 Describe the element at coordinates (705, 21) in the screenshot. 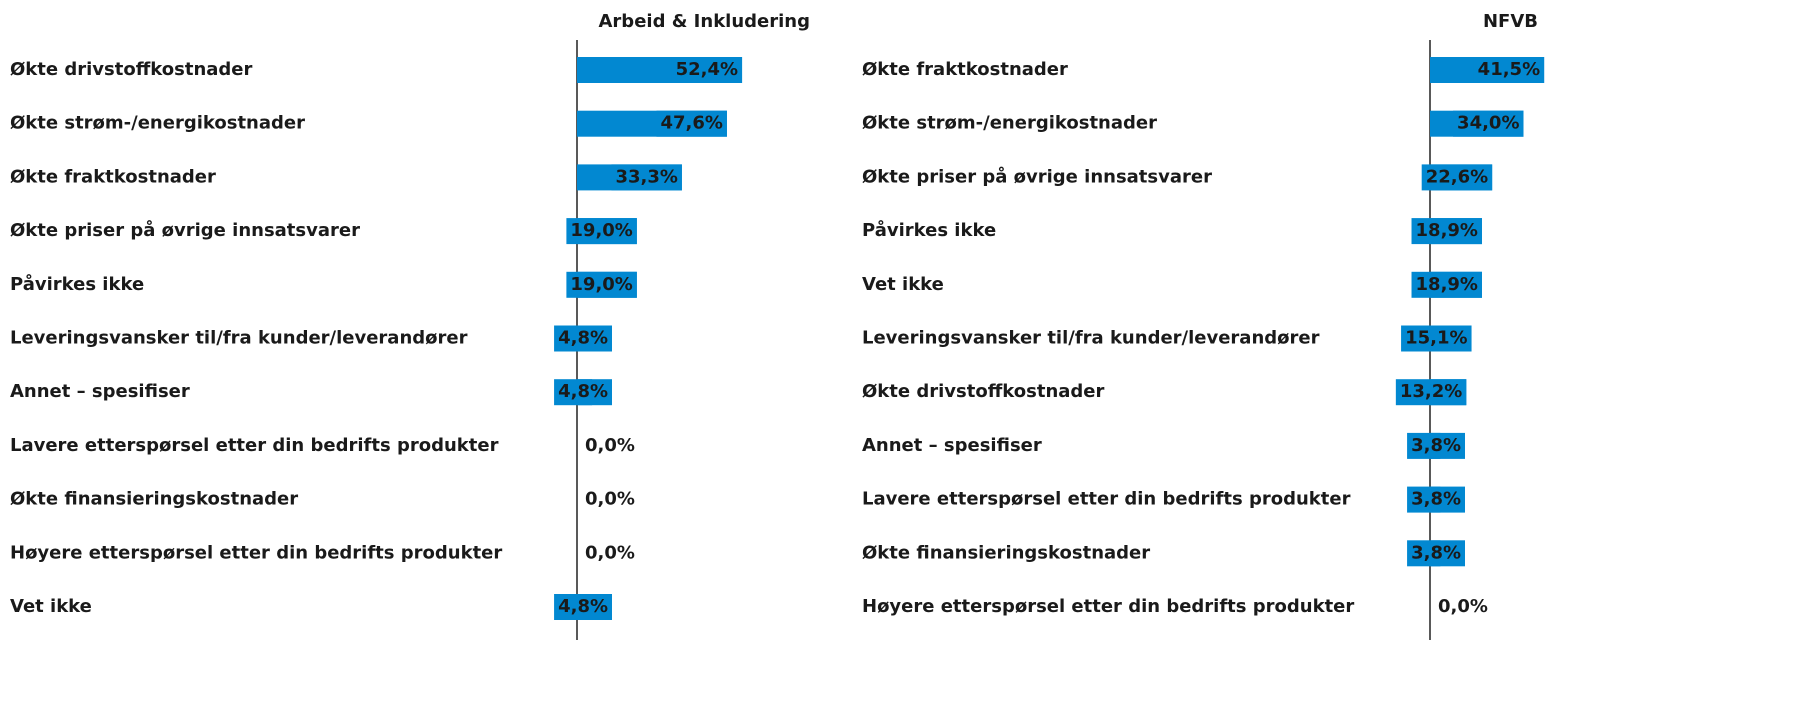

I see `chart-title: Arbeid & Inkludering` at that location.